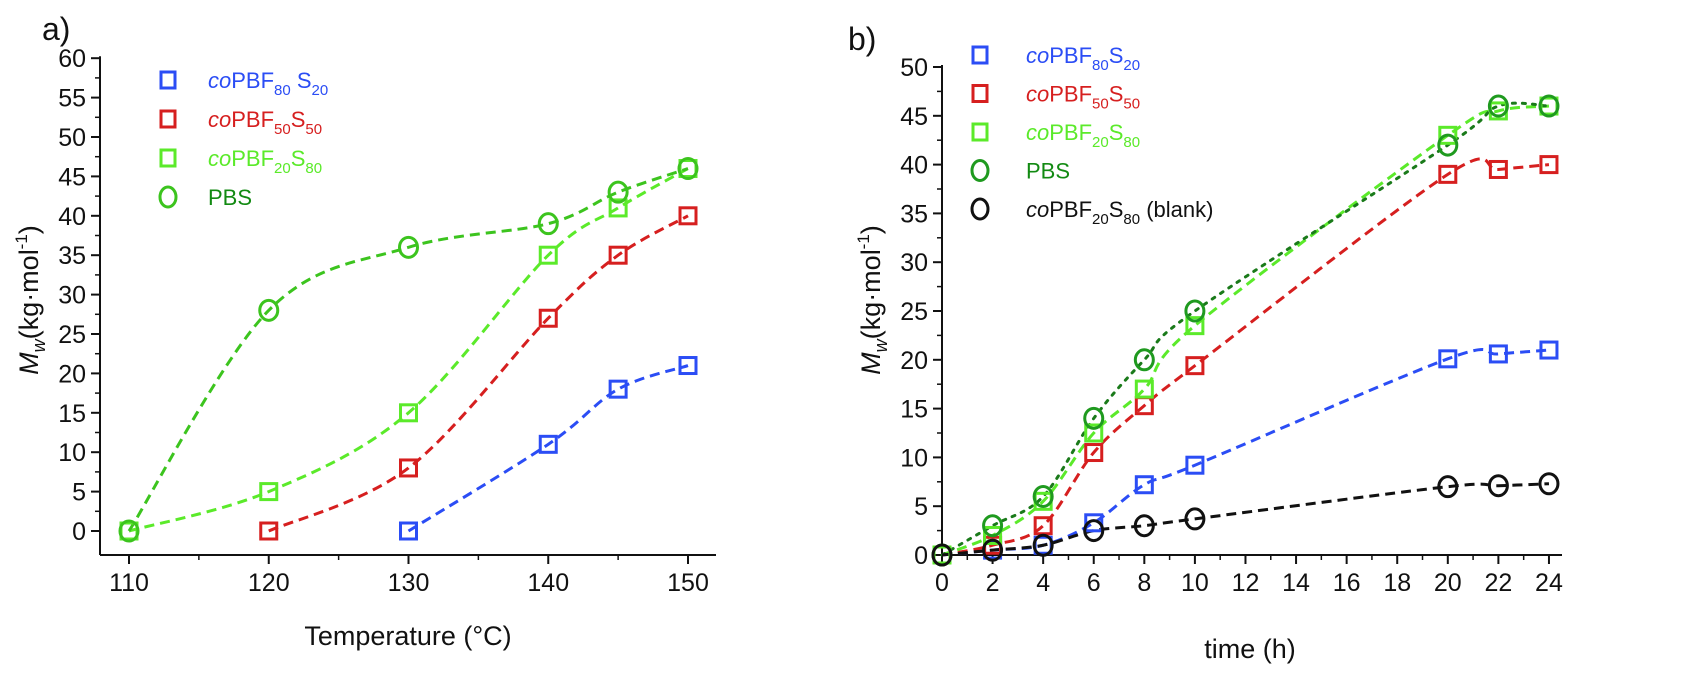  What do you see at coordinates (205, 197) in the screenshot?
I see `legend-item: PBS` at bounding box center [205, 197].